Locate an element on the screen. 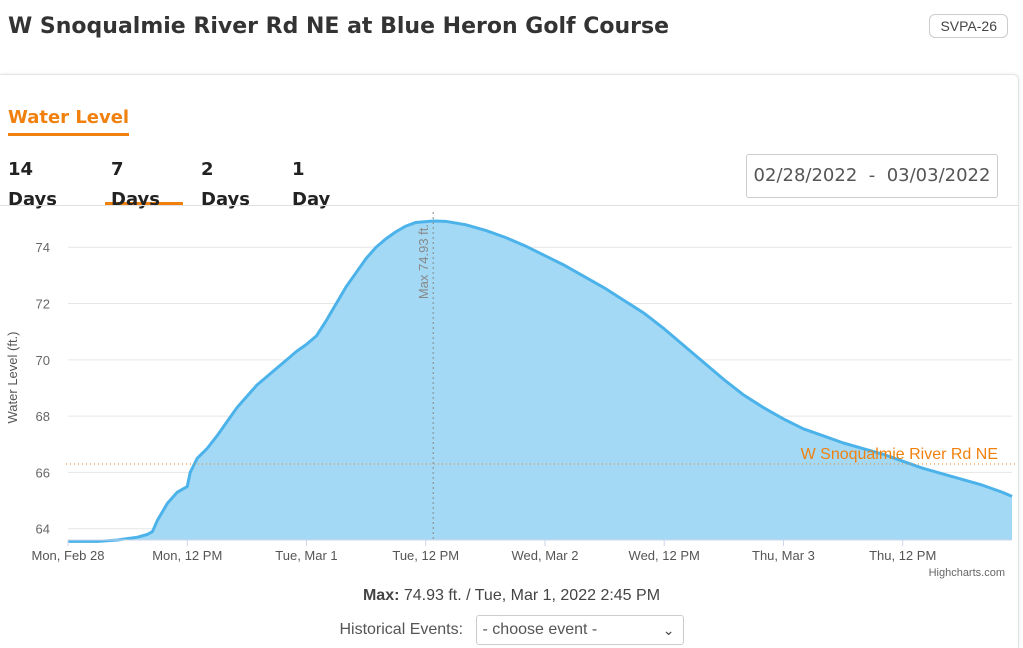 The image size is (1023, 648). max-marker-label: Max 74.93 ft. is located at coordinates (423, 261).